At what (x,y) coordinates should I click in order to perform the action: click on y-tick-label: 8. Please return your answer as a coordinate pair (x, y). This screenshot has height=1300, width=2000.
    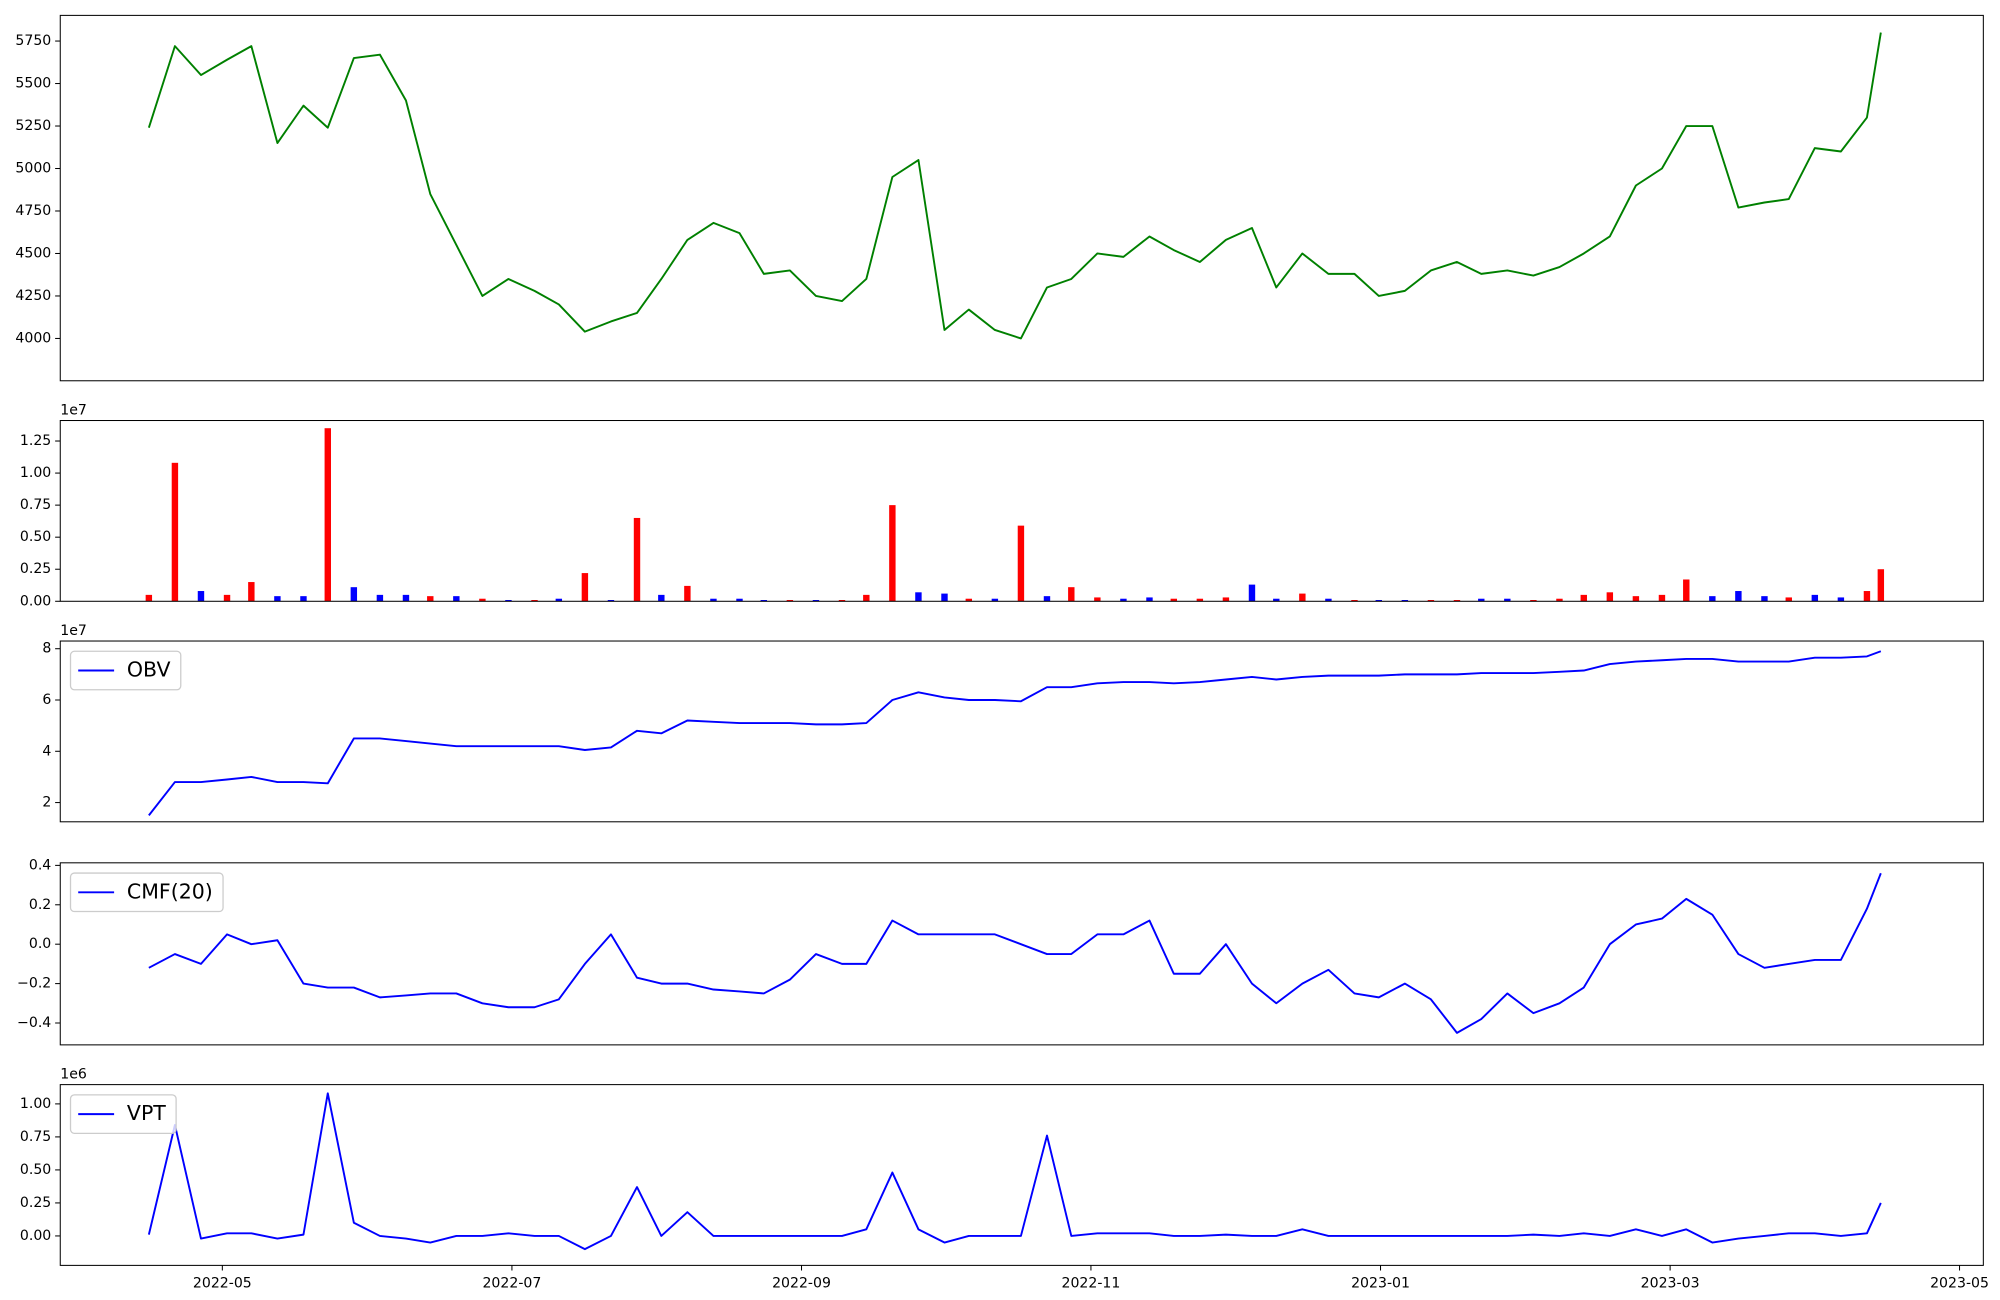
    Looking at the image, I should click on (46, 649).